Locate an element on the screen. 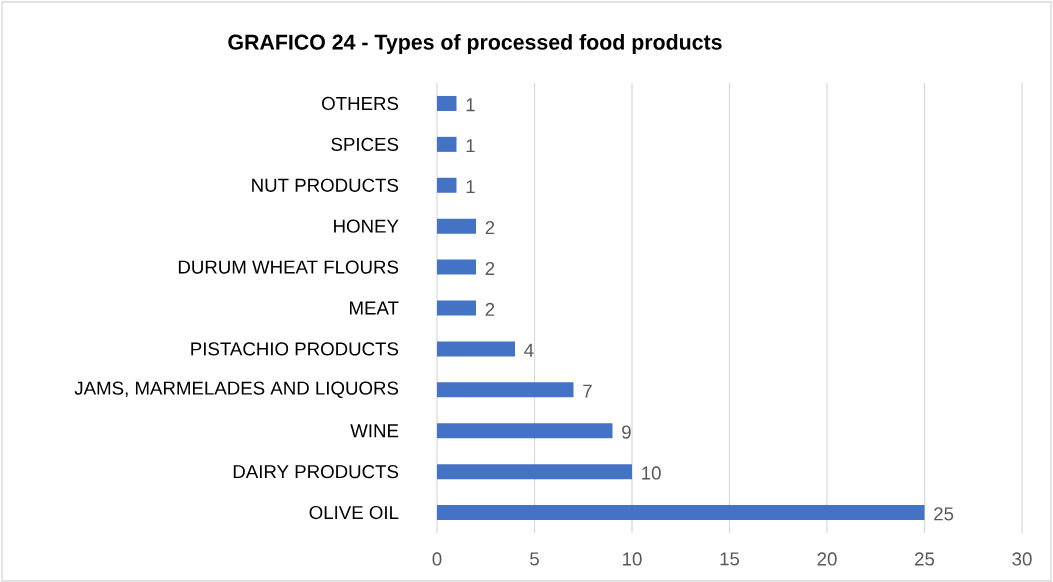  x-tick-label: 5 is located at coordinates (534, 559).